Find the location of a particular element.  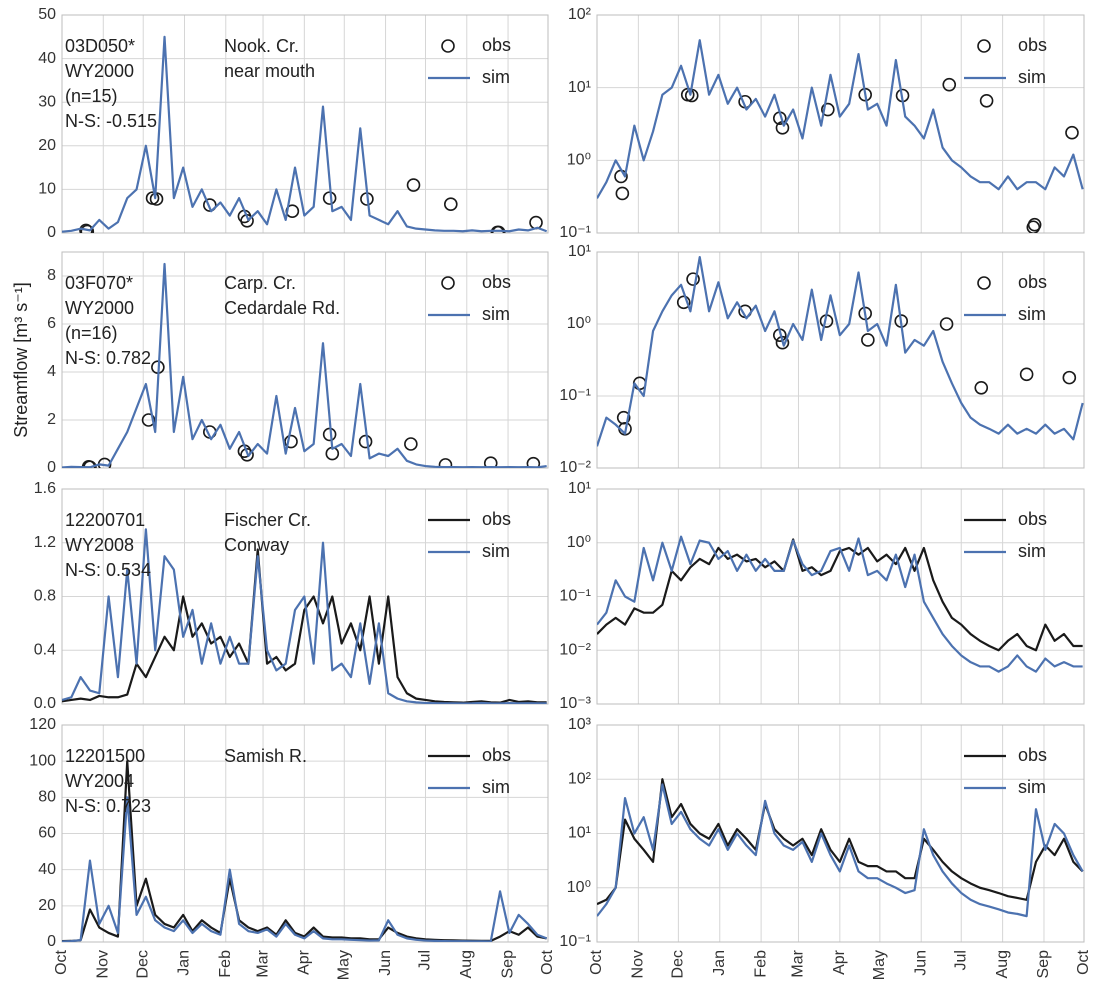

y-tick-label: 0.4 is located at coordinates (45, 649).